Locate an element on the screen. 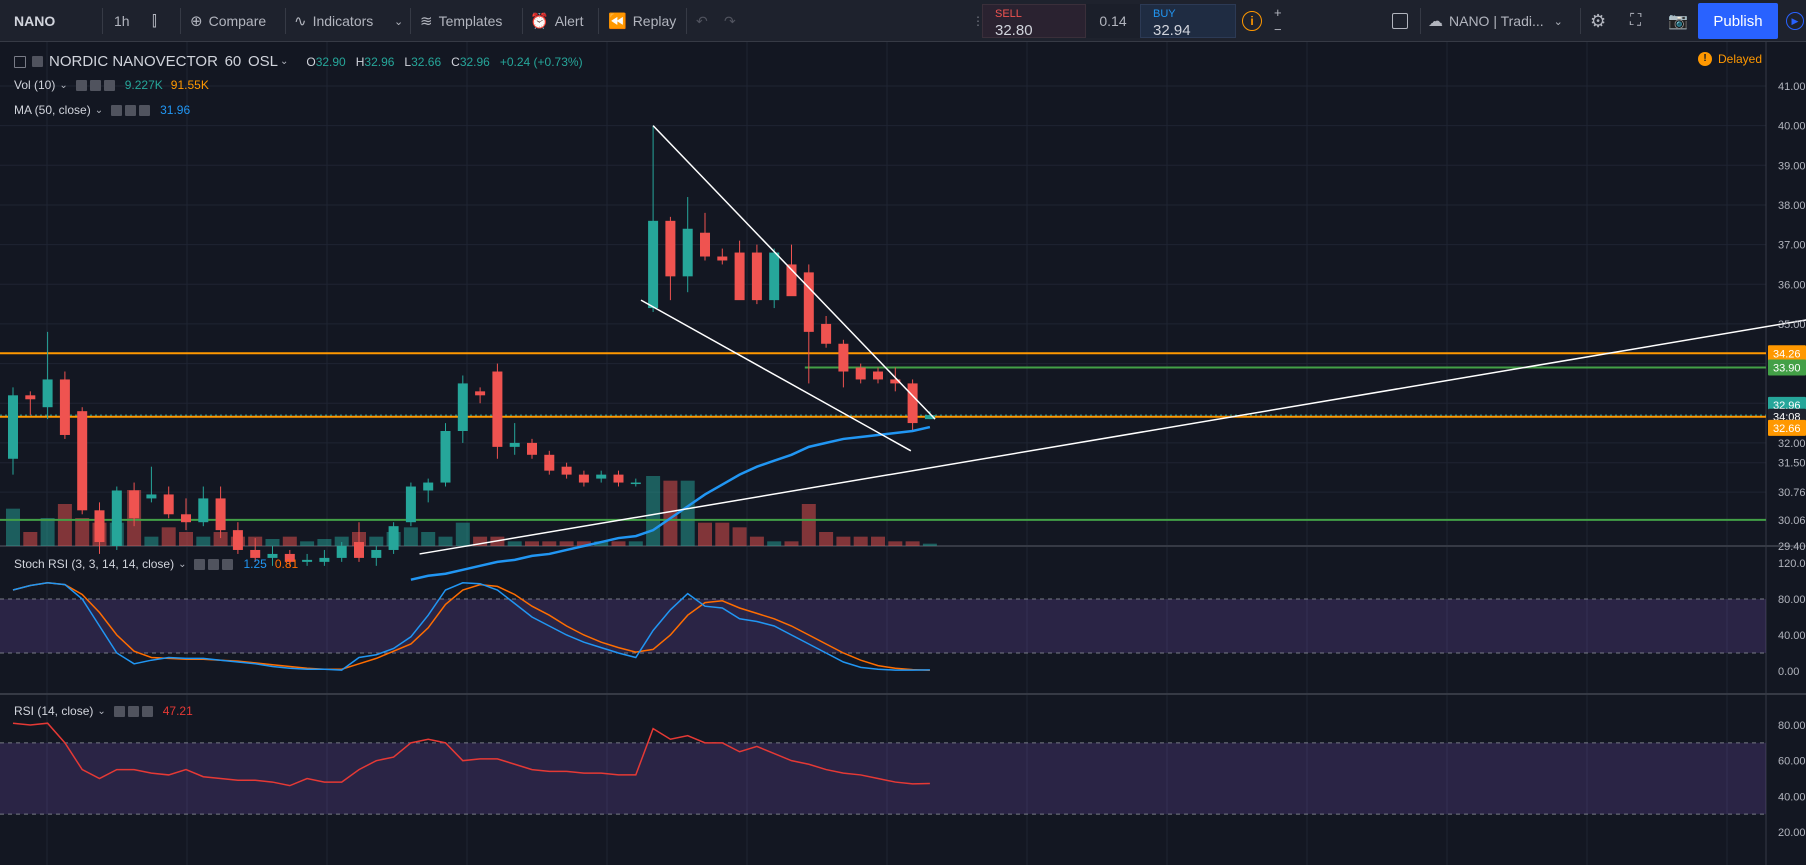 This screenshot has width=1806, height=865. volume-chevron-icon: ⌄ is located at coordinates (63, 85).